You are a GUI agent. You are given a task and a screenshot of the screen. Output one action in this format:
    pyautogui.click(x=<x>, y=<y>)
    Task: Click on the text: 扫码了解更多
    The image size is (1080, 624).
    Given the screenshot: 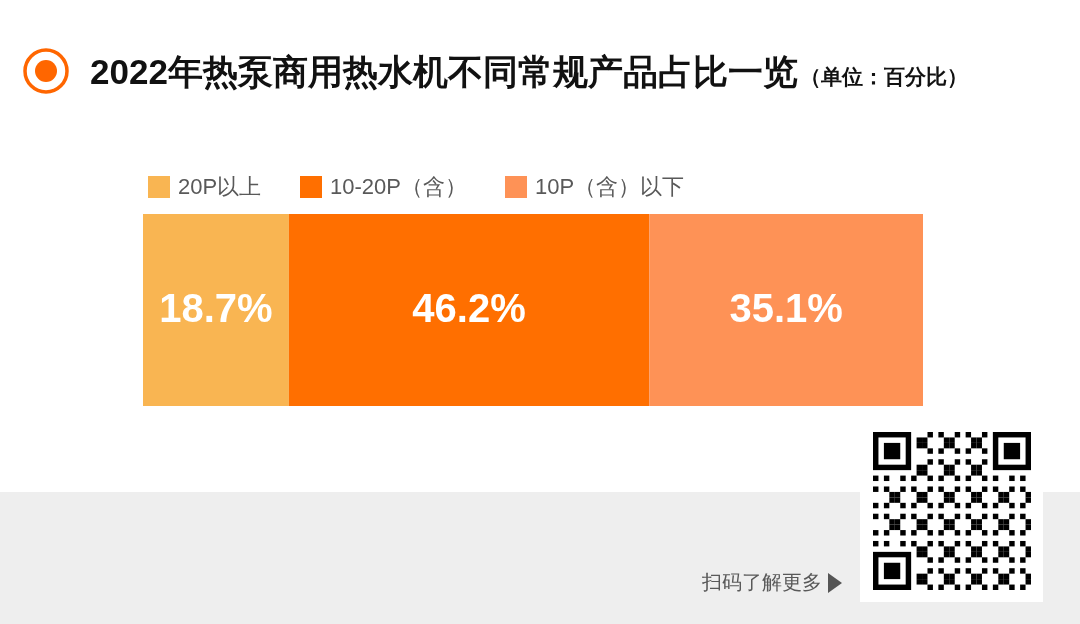 What is the action you would take?
    pyautogui.click(x=762, y=582)
    